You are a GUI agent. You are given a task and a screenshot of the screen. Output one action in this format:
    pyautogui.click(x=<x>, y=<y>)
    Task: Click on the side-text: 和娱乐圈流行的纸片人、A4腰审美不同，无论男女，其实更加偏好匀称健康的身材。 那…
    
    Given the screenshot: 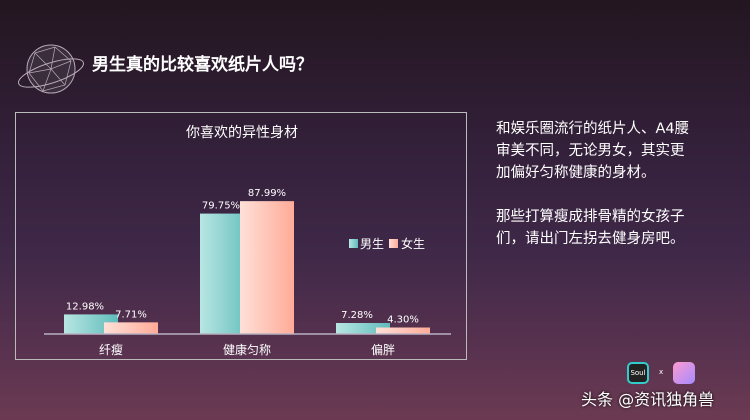 What is the action you would take?
    pyautogui.click(x=596, y=195)
    